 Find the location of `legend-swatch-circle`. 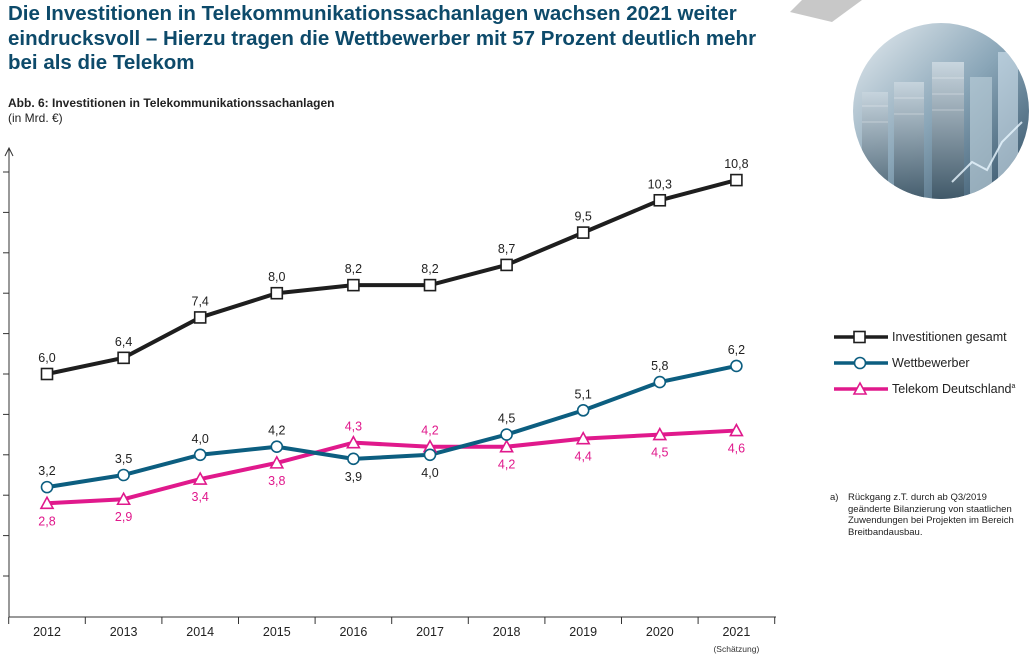

legend-swatch-circle is located at coordinates (861, 363).